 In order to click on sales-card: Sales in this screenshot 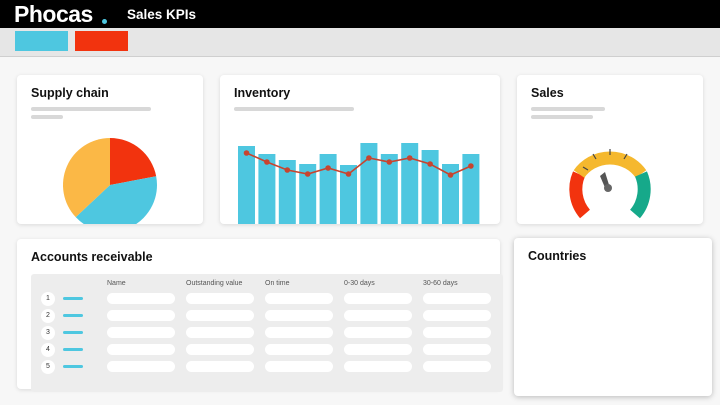, I will do `click(610, 149)`.